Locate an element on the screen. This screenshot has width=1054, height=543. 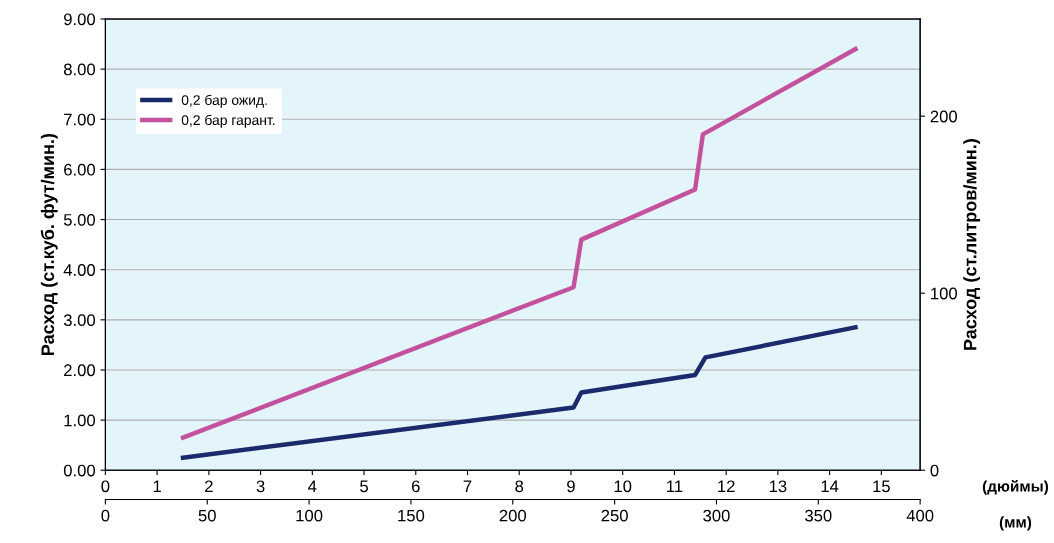
x-tick-label: 1 is located at coordinates (157, 486).